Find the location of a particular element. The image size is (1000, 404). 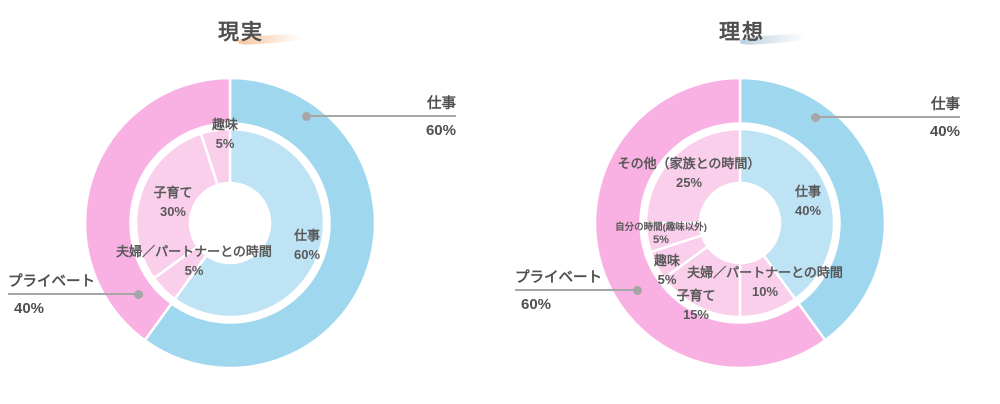

inner-segment-label: 仕事 40% is located at coordinates (808, 201).